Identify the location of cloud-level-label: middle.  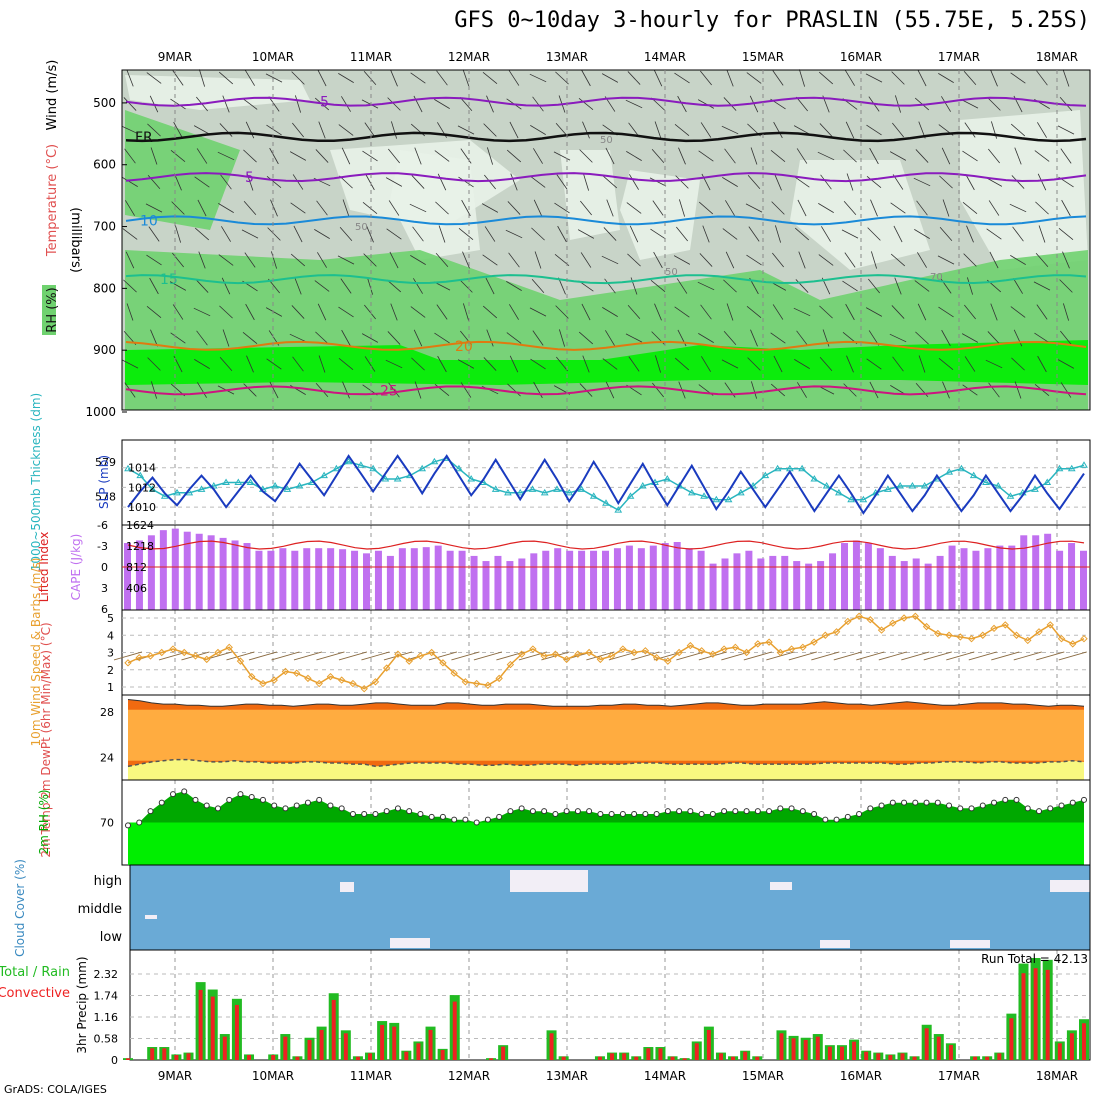
(100, 909).